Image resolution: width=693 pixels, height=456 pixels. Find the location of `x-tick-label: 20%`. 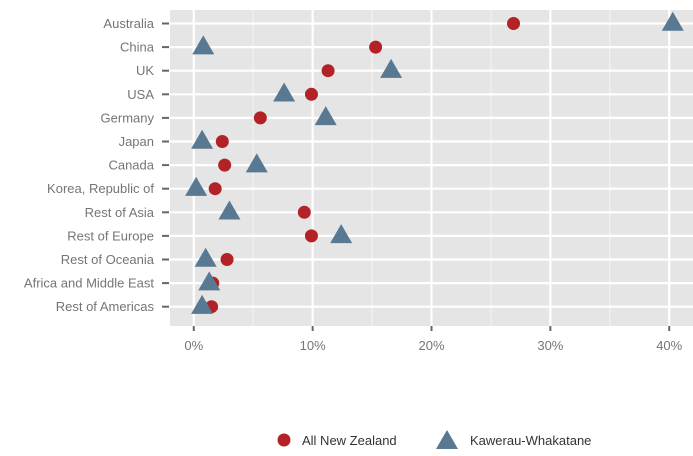

x-tick-label: 20% is located at coordinates (431, 345).